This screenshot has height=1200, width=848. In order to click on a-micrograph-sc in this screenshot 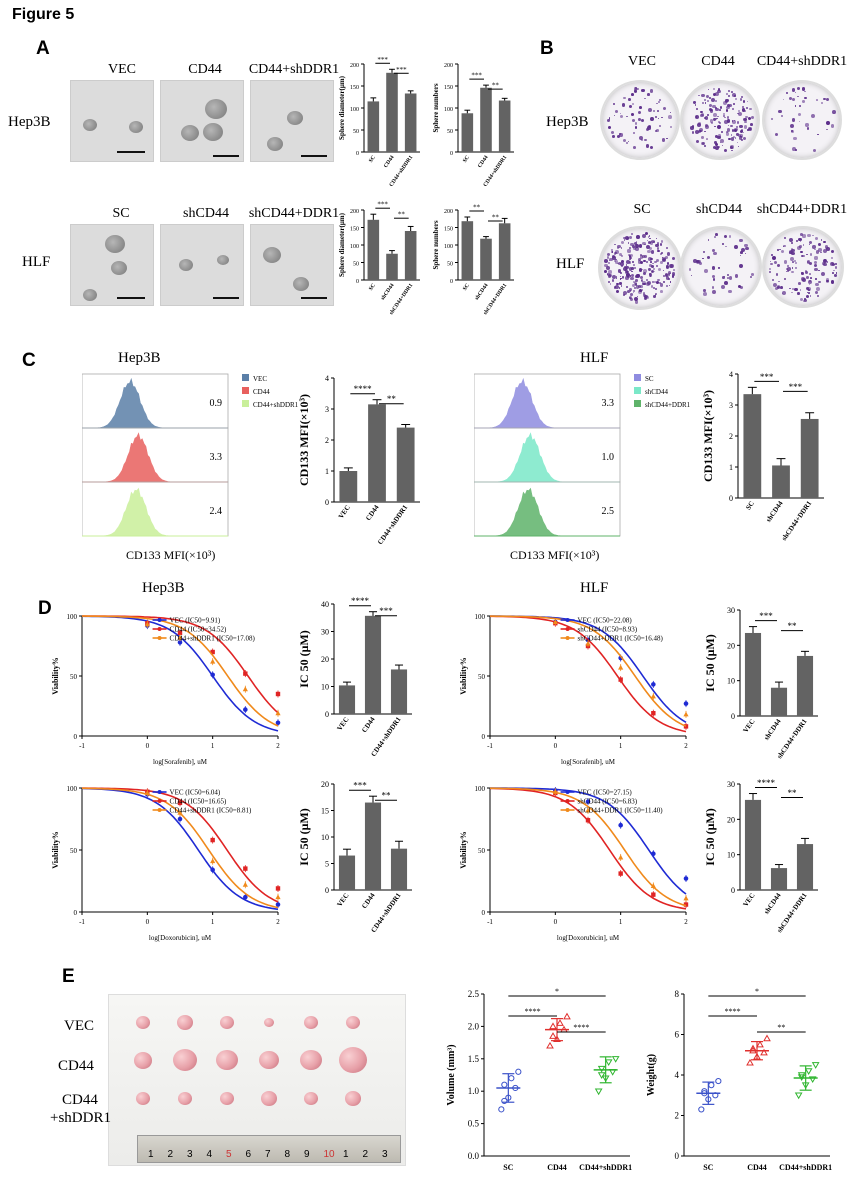, I will do `click(112, 265)`.